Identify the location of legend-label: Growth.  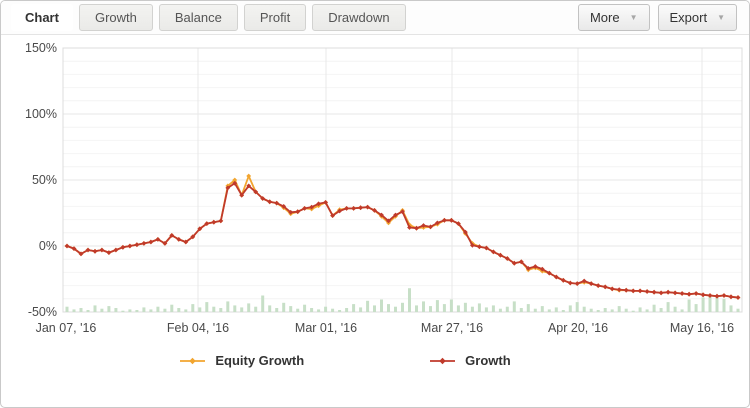
(488, 360).